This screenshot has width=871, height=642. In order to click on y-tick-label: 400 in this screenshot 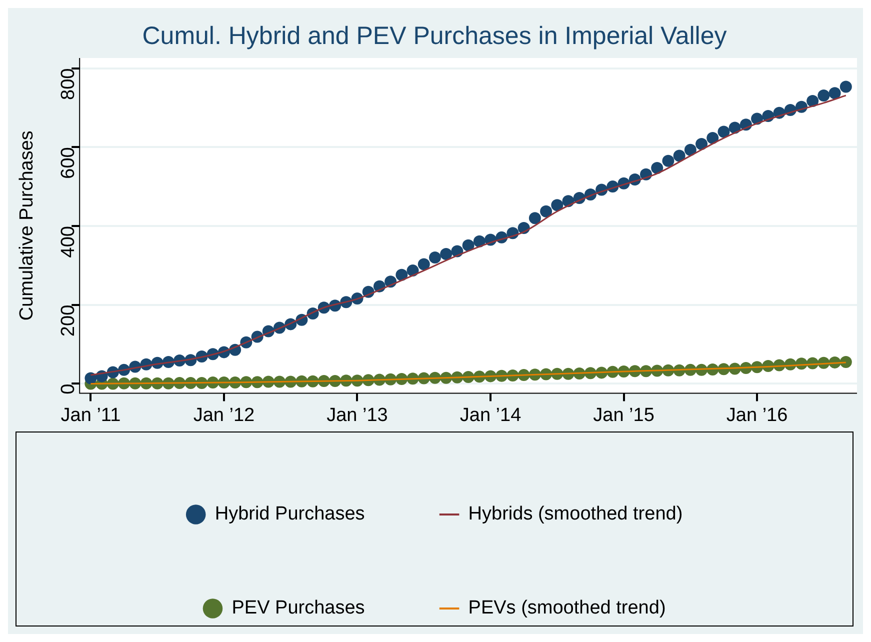, I will do `click(68, 242)`.